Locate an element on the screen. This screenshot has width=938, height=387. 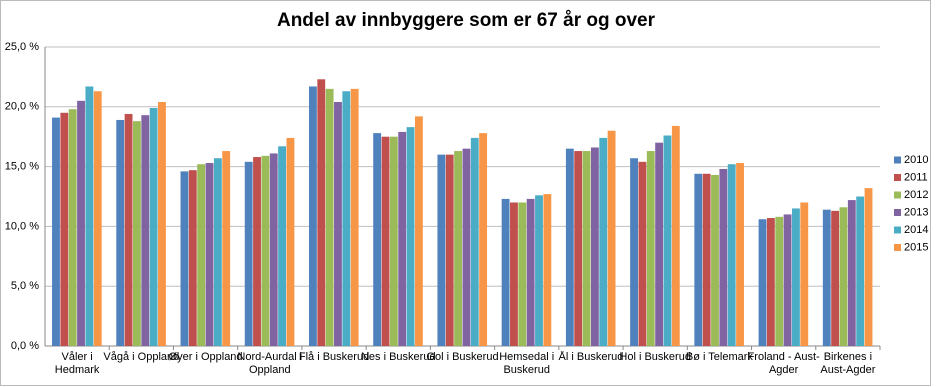
x-tick-label: Bø i Telemark is located at coordinates (719, 357).